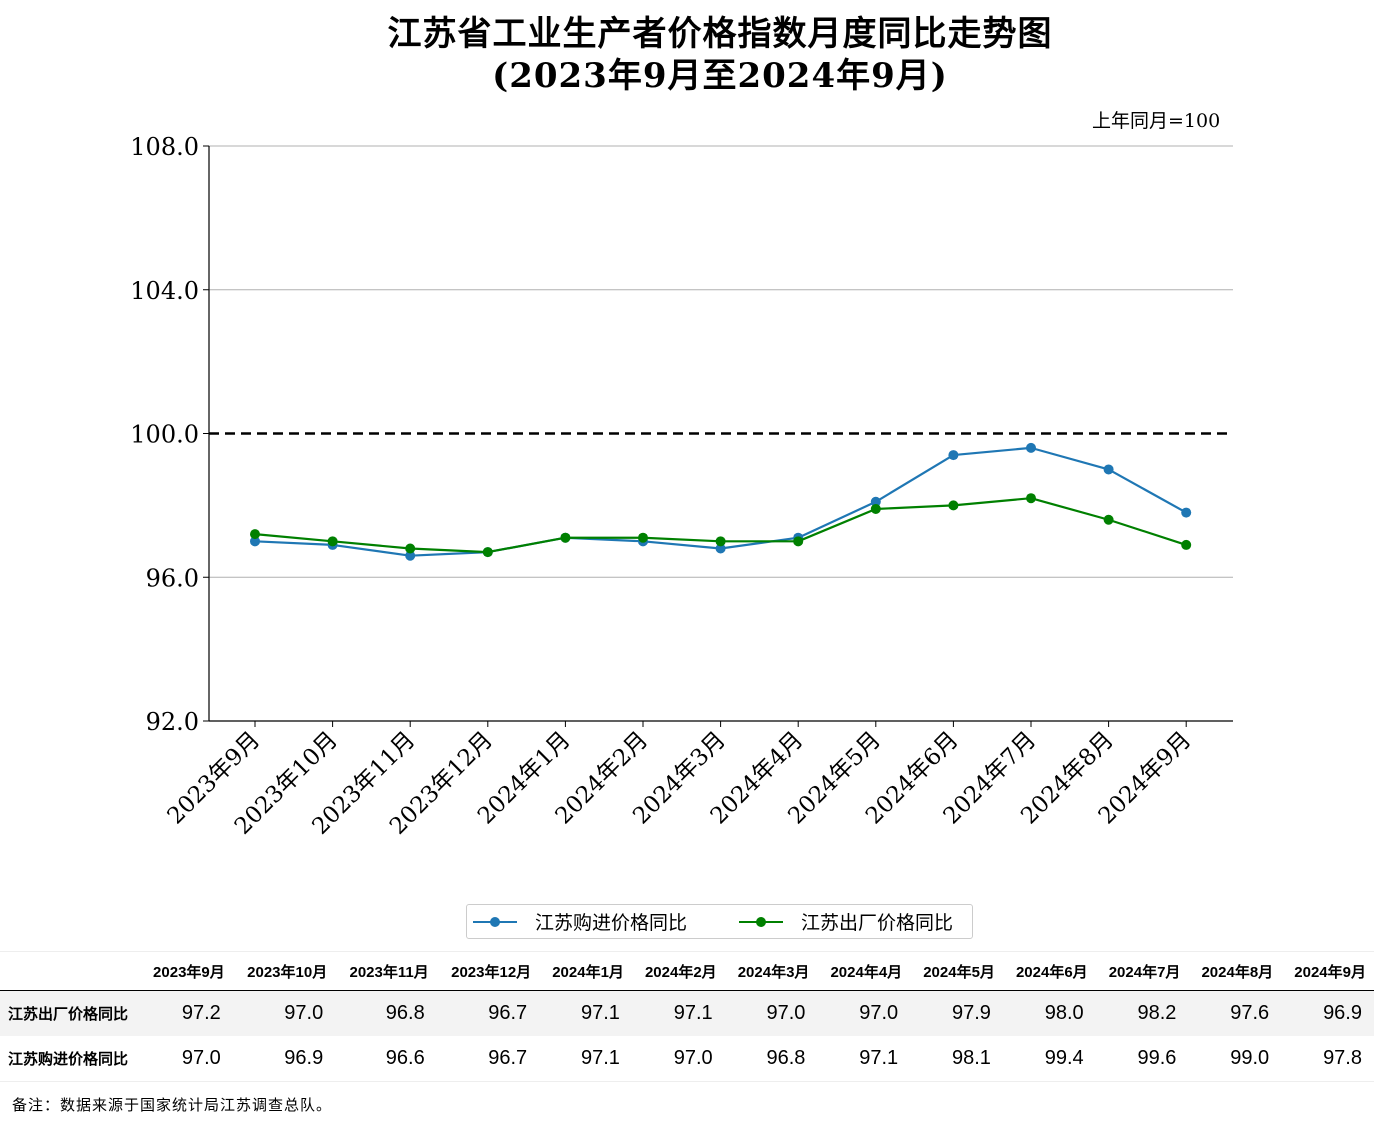  I want to click on legend-item-purchase: 江苏购进价格同比, so click(580, 921).